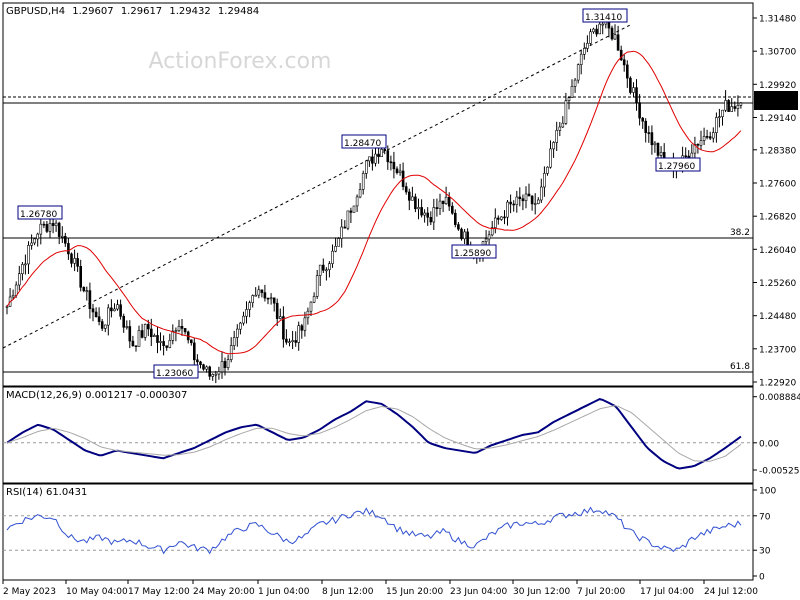 This screenshot has height=600, width=800. Describe the element at coordinates (777, 350) in the screenshot. I see `price-tick-label: 1.23700` at that location.